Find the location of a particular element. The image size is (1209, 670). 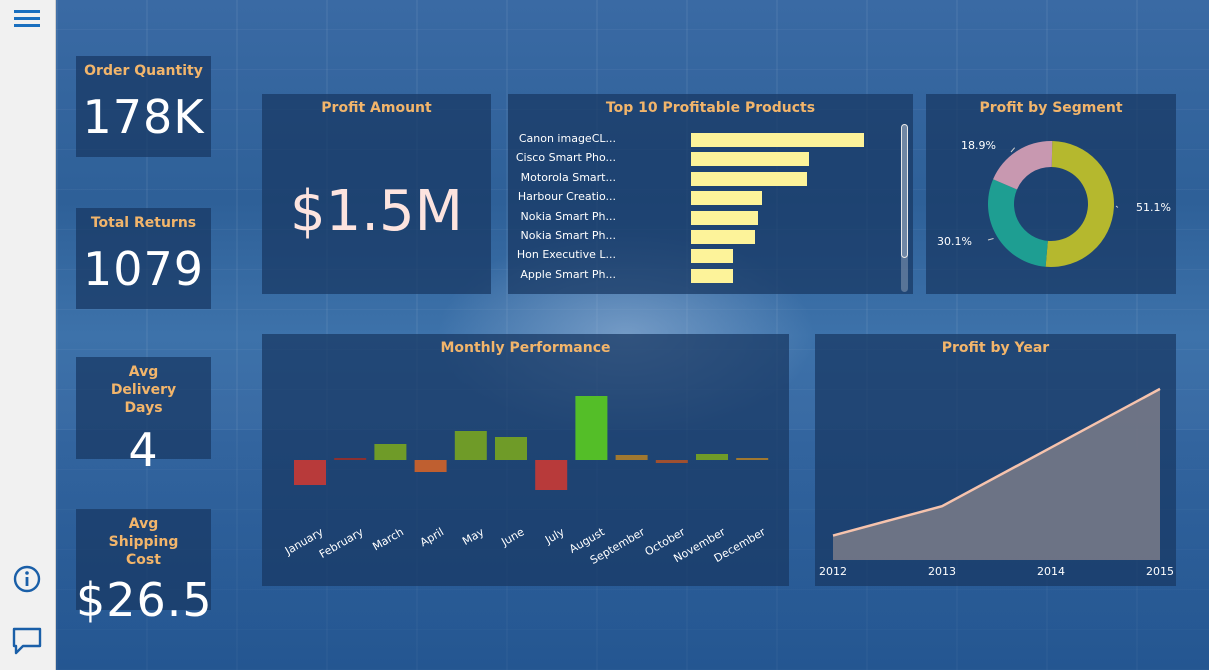

year-tick-label: 2015 is located at coordinates (1160, 571).